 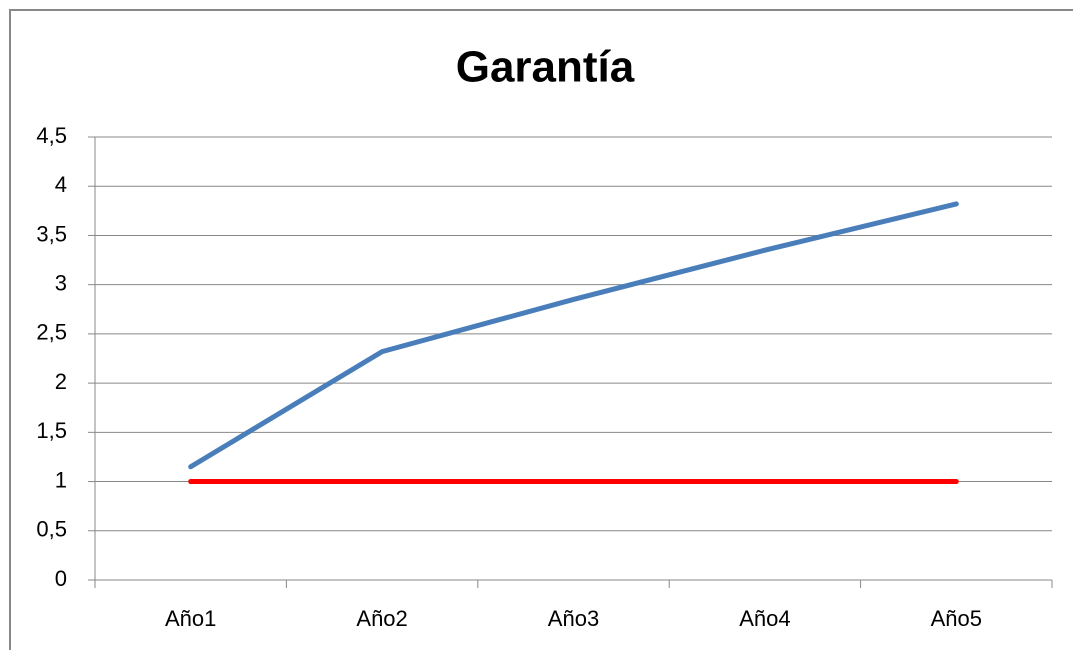 I want to click on y-tick-label: 2, so click(x=61, y=381).